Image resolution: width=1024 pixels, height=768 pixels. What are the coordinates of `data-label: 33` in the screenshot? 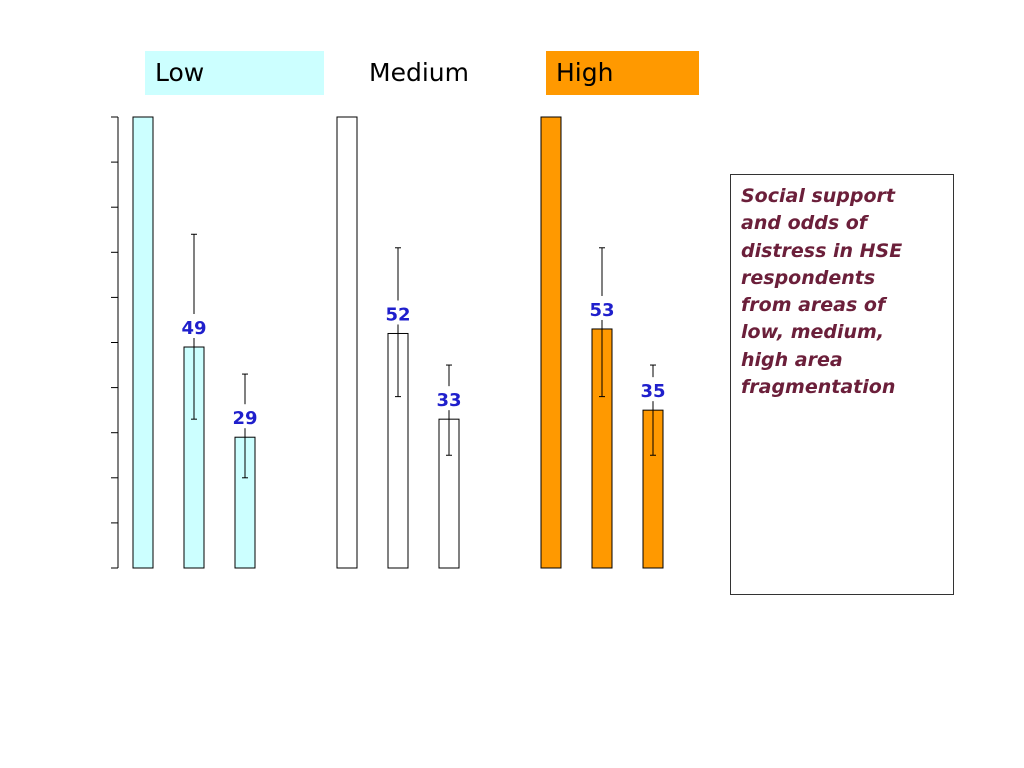 It's located at (448, 400).